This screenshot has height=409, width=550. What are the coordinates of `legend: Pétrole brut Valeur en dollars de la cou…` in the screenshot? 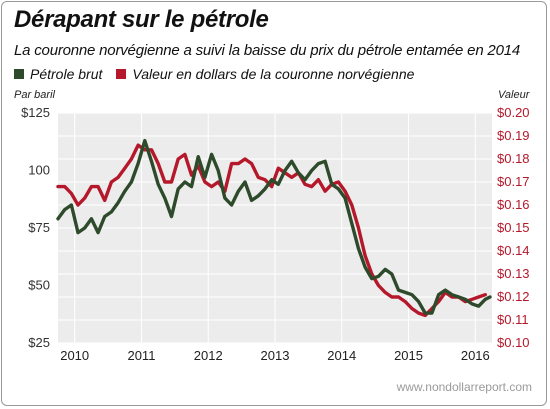 It's located at (221, 74).